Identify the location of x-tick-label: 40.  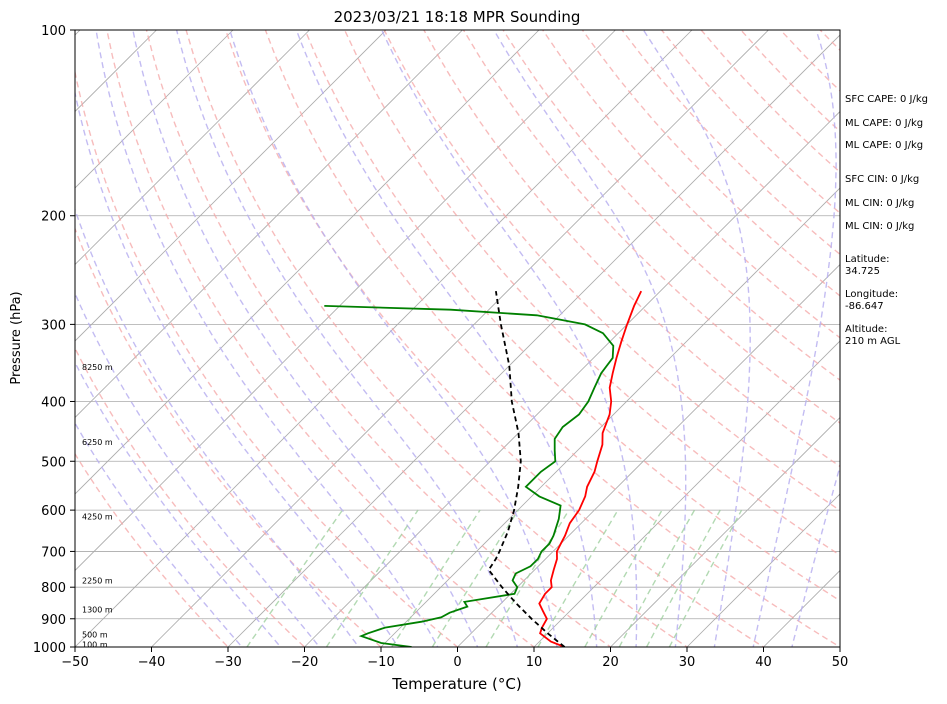
(763, 662).